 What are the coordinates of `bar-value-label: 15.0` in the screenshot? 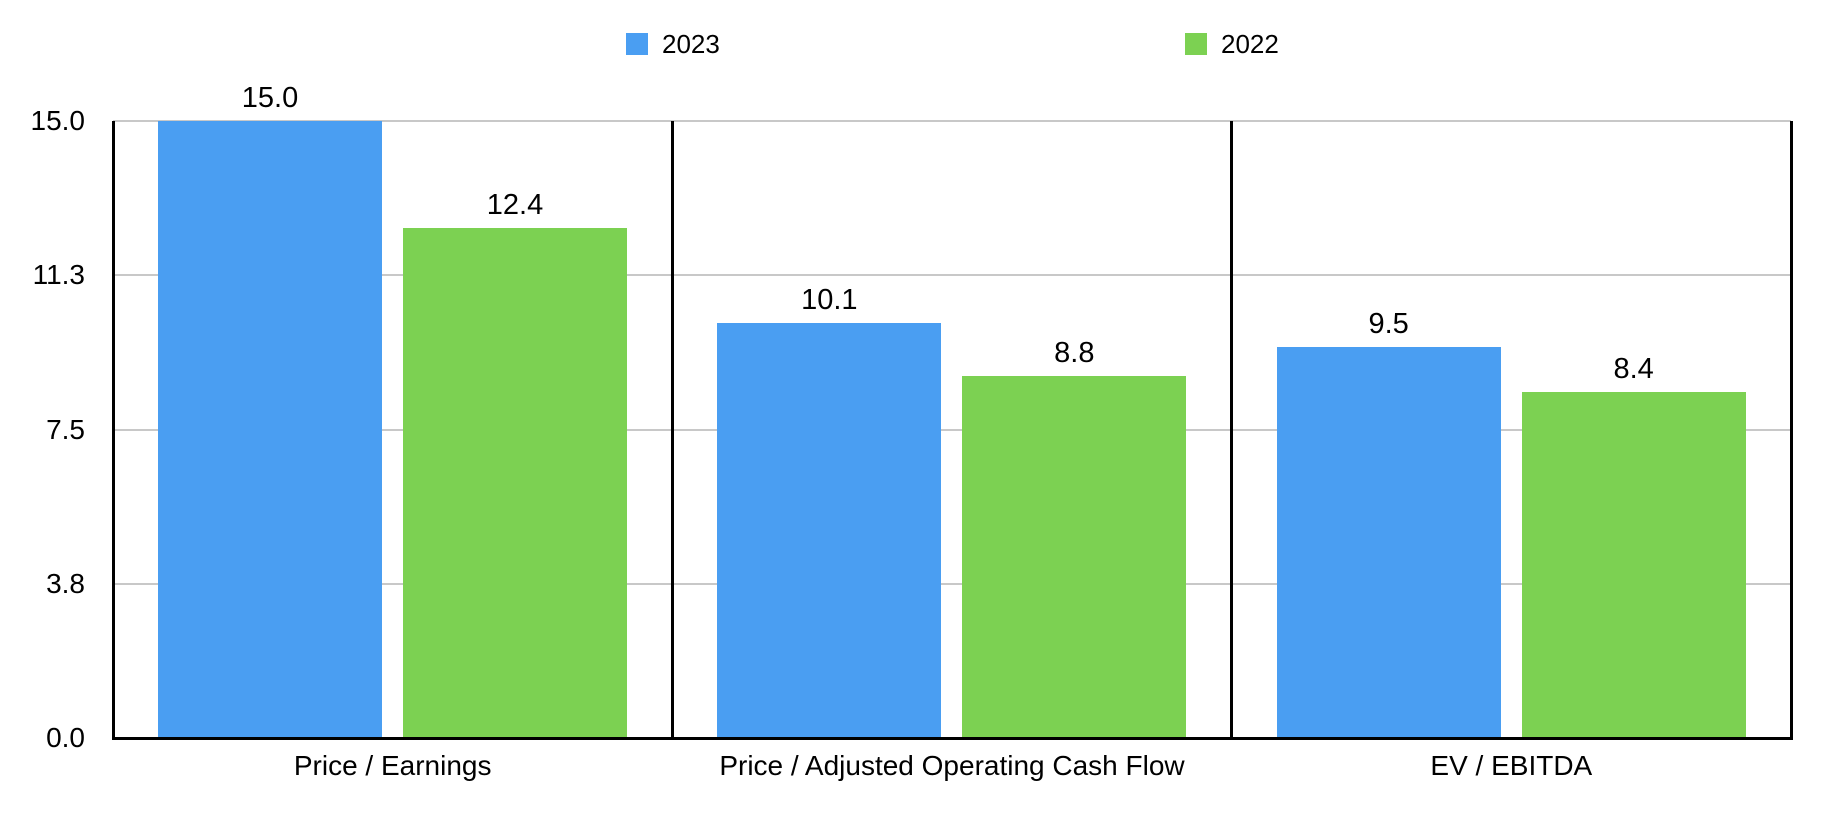 It's located at (270, 98).